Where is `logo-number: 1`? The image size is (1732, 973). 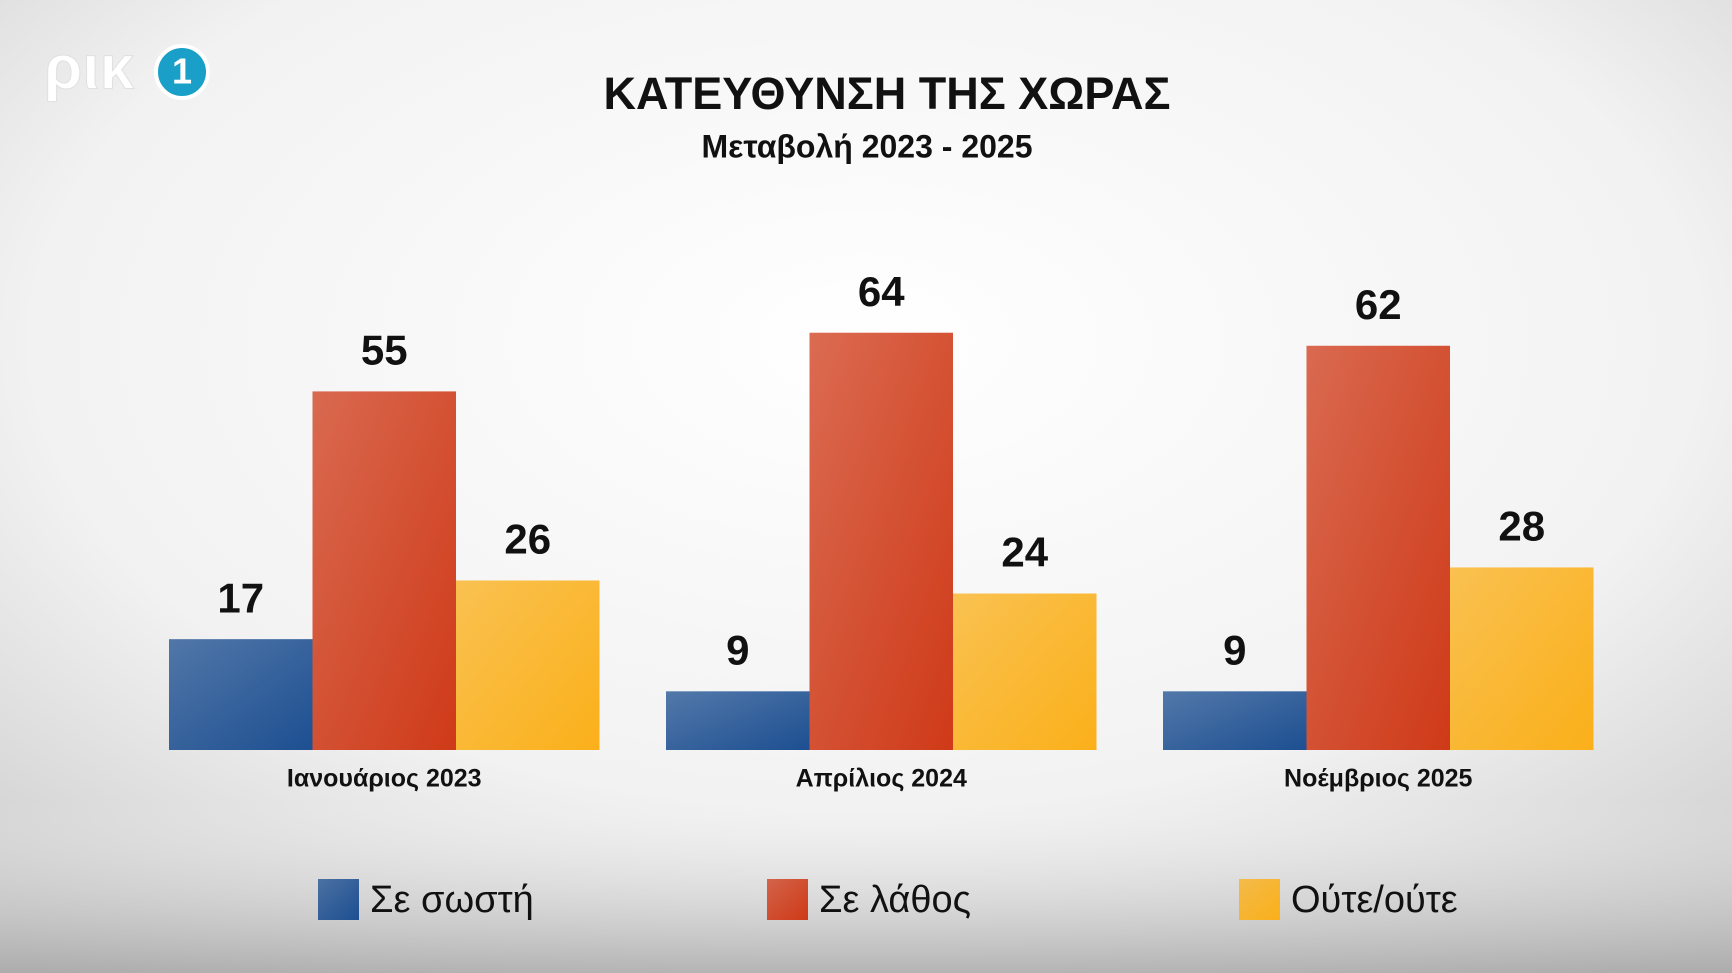 logo-number: 1 is located at coordinates (182, 71).